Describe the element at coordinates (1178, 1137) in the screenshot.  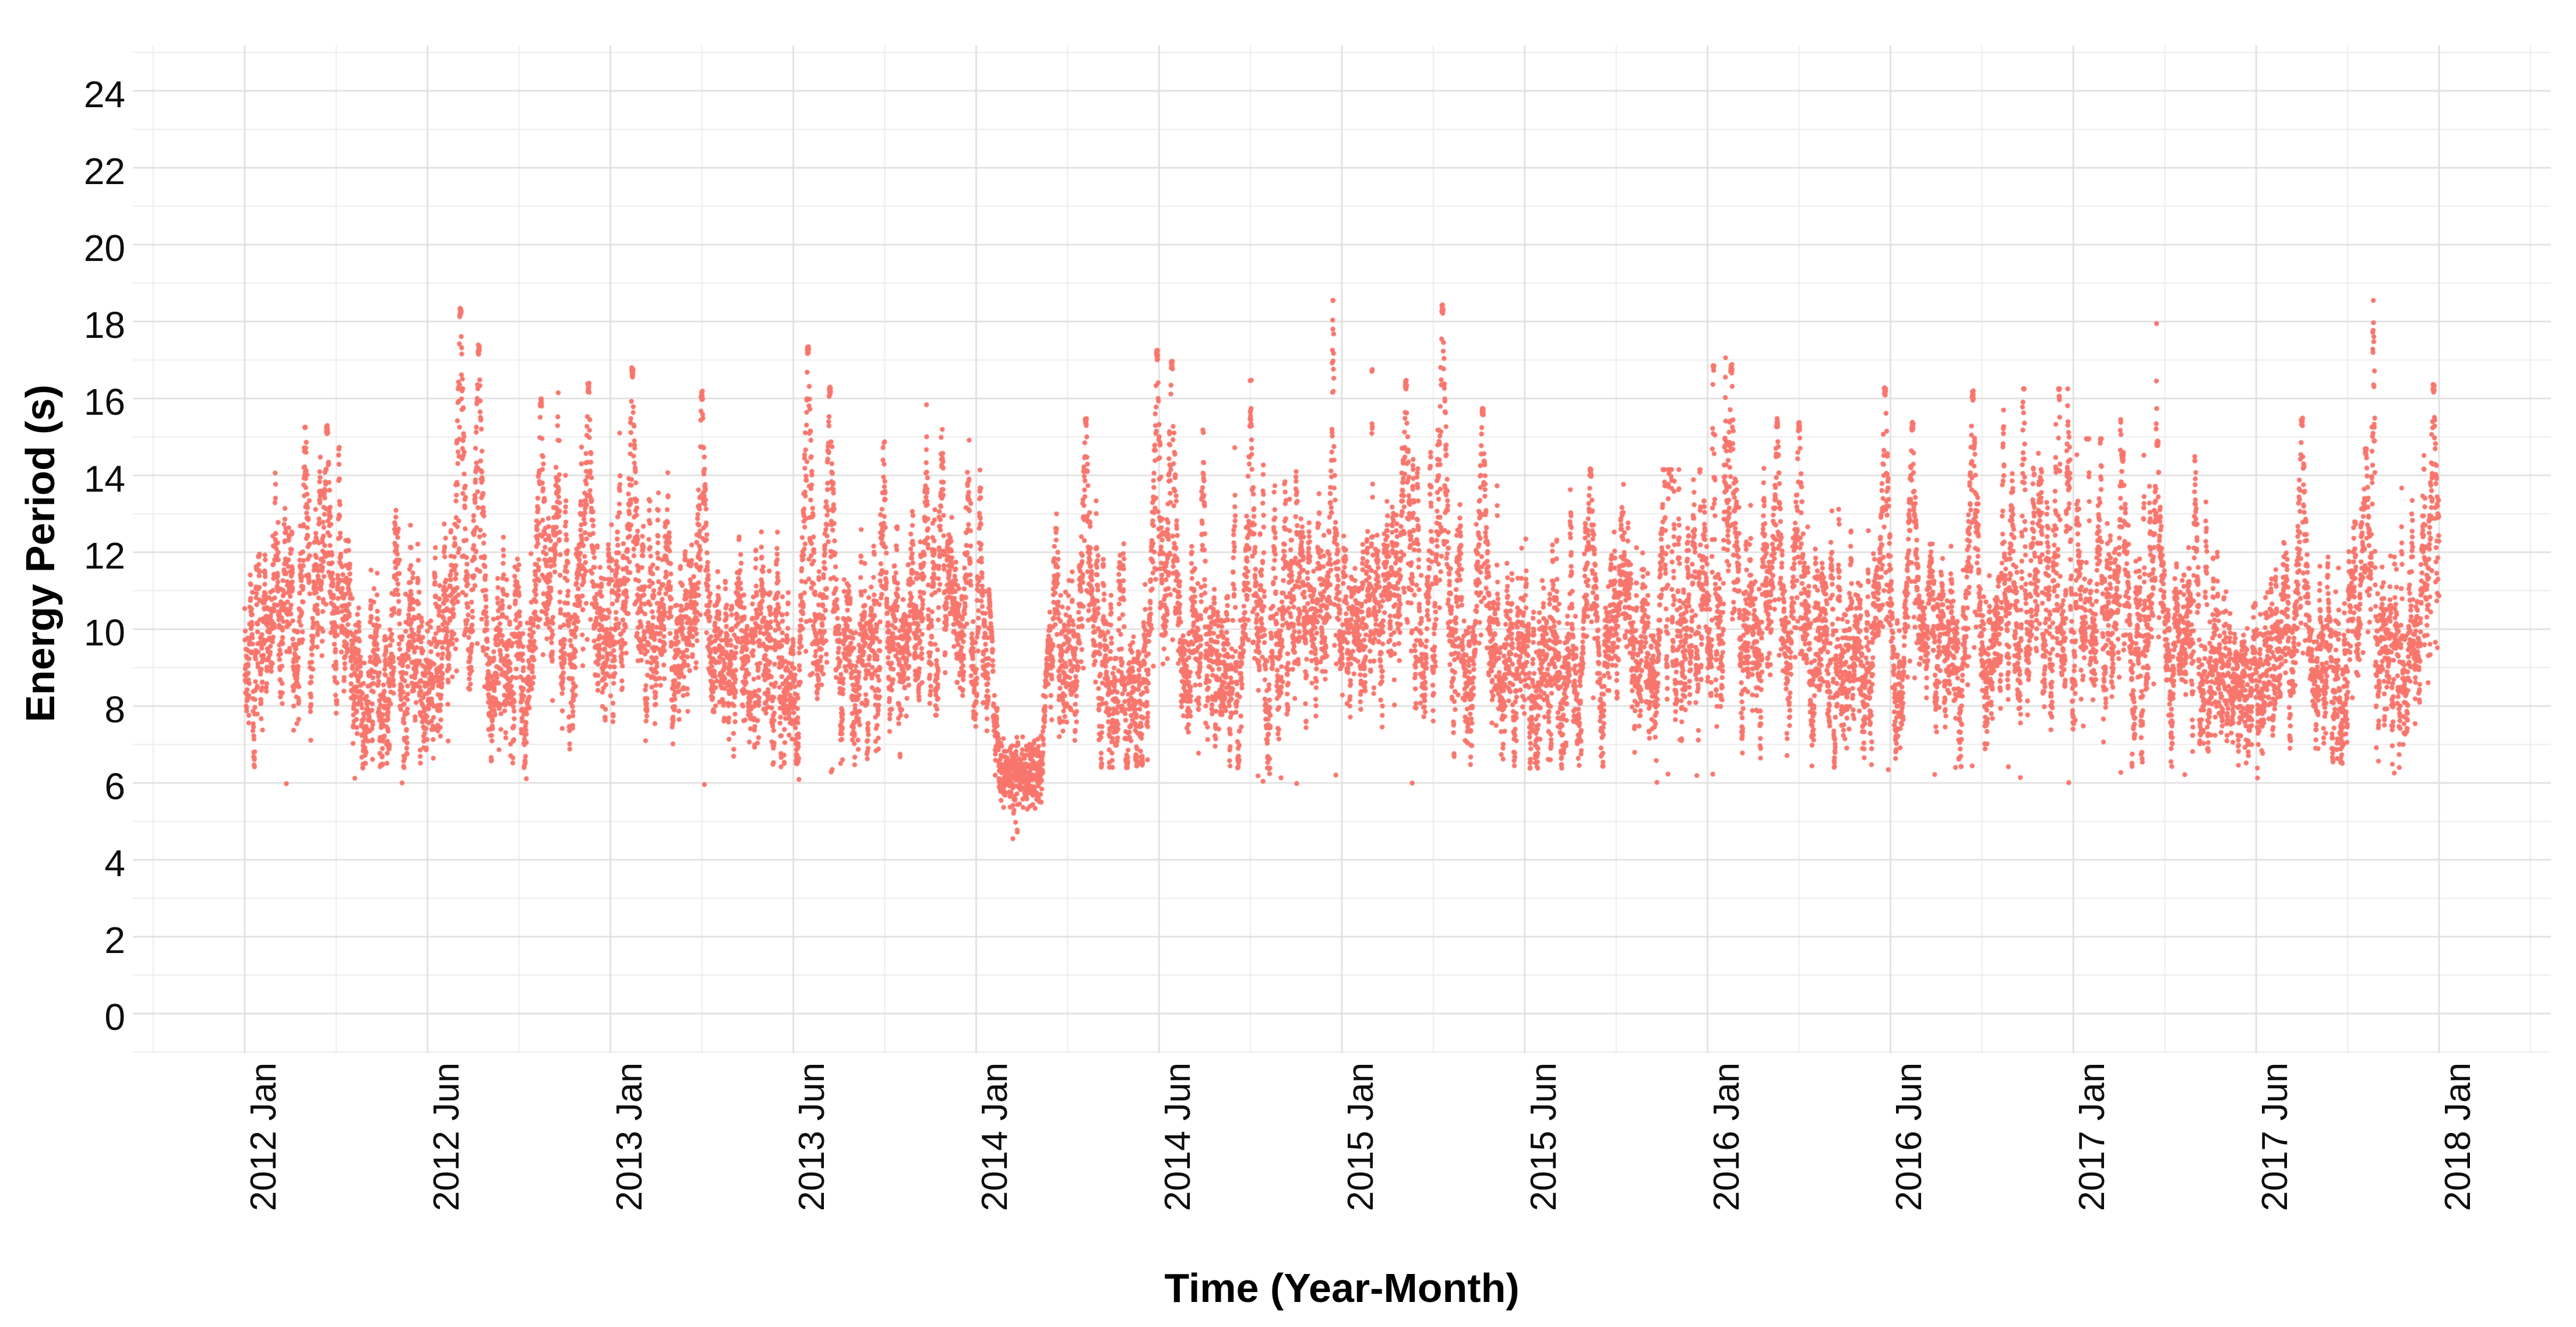
I see `x-tick-label: 2014 Jun` at that location.